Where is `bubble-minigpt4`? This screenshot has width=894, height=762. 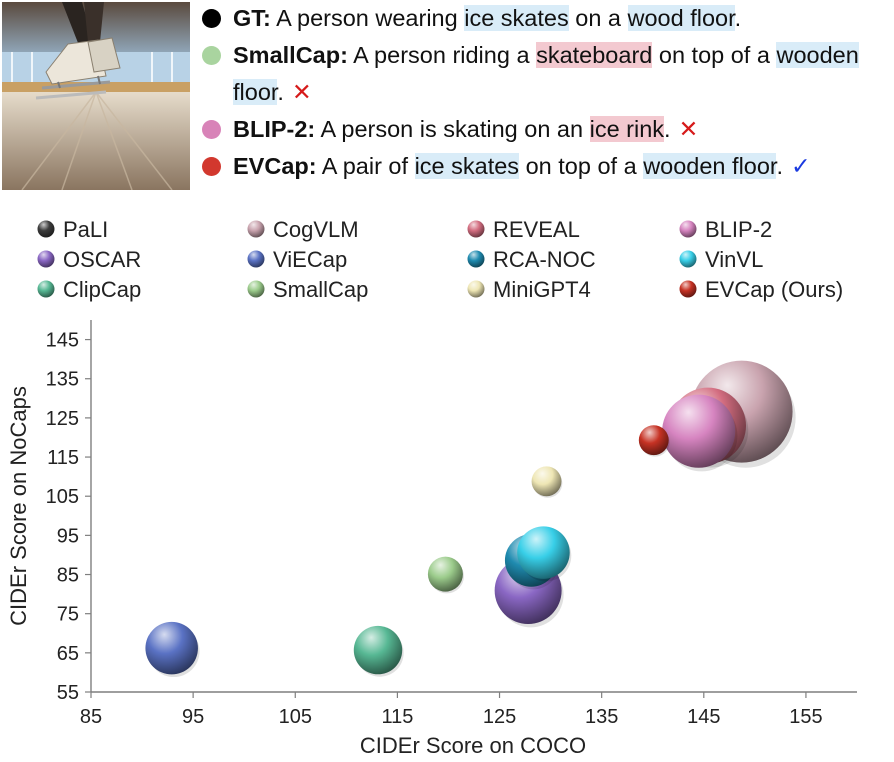
bubble-minigpt4 is located at coordinates (546, 481).